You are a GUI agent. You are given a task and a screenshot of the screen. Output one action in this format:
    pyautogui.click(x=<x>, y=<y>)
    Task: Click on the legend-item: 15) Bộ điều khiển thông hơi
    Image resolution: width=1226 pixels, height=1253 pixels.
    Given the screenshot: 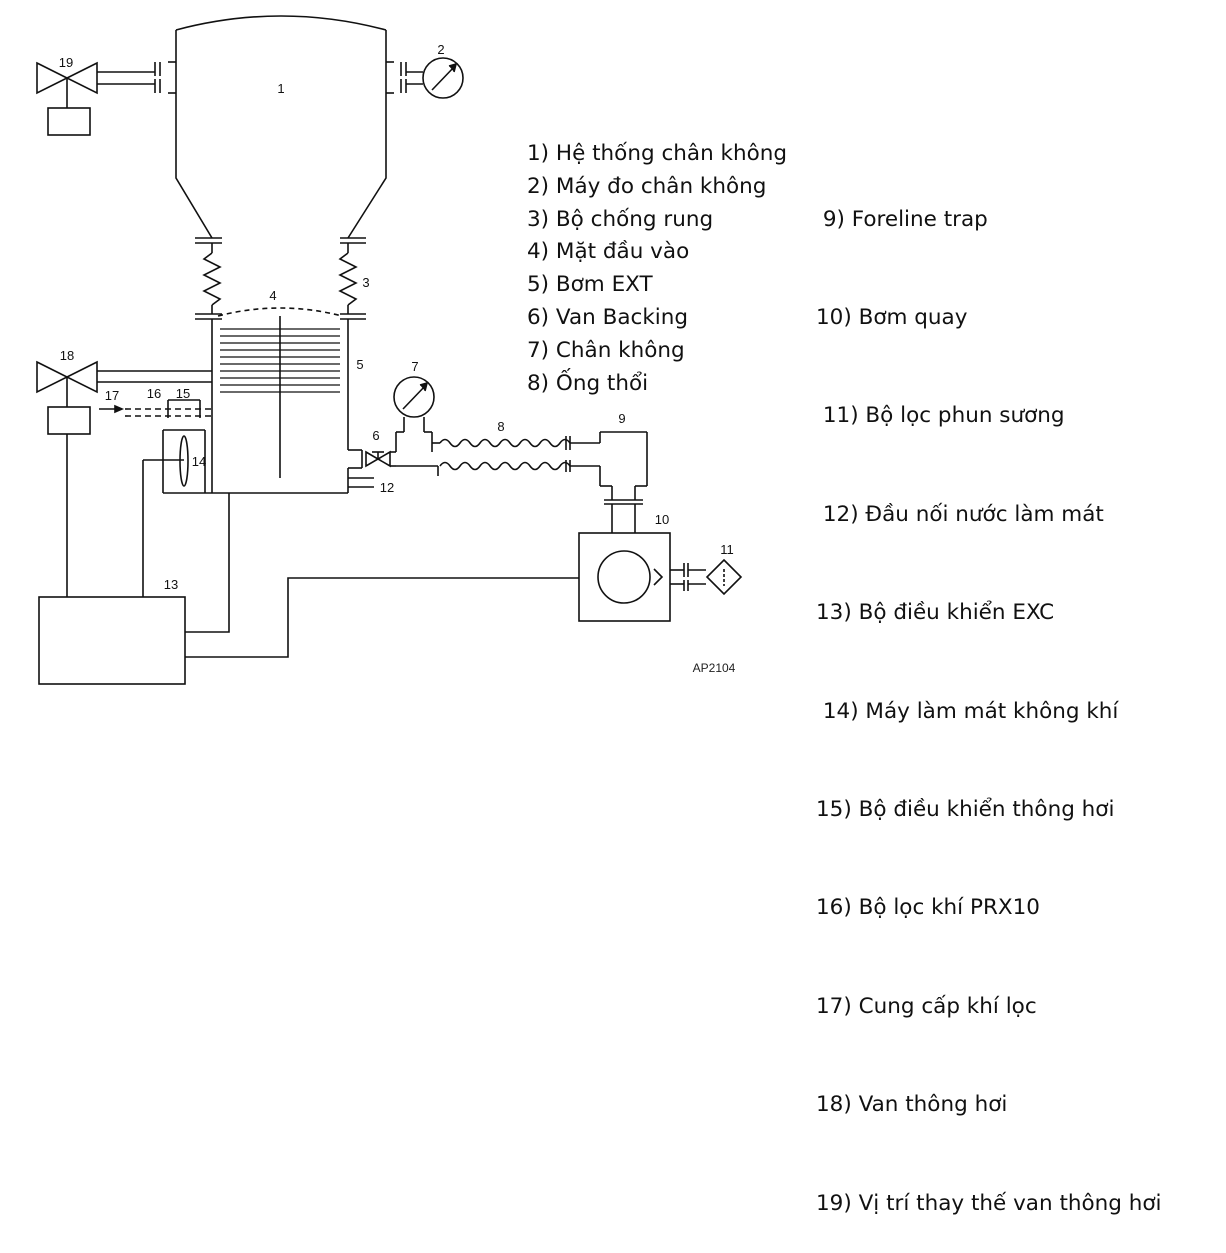 What is the action you would take?
    pyautogui.click(x=965, y=809)
    